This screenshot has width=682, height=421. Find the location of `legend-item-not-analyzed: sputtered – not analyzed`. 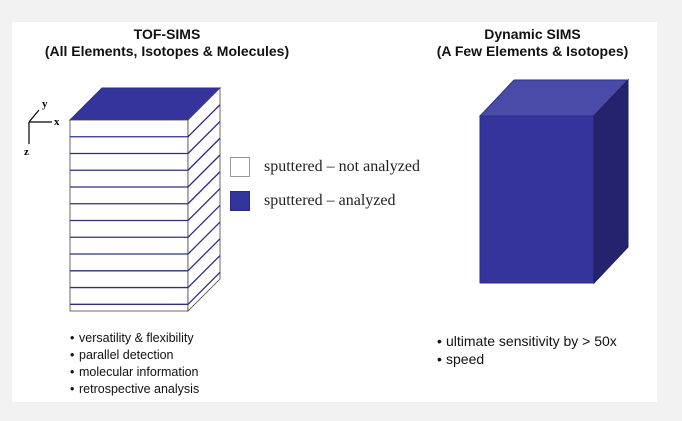

legend-item-not-analyzed: sputtered – not analyzed is located at coordinates (325, 167).